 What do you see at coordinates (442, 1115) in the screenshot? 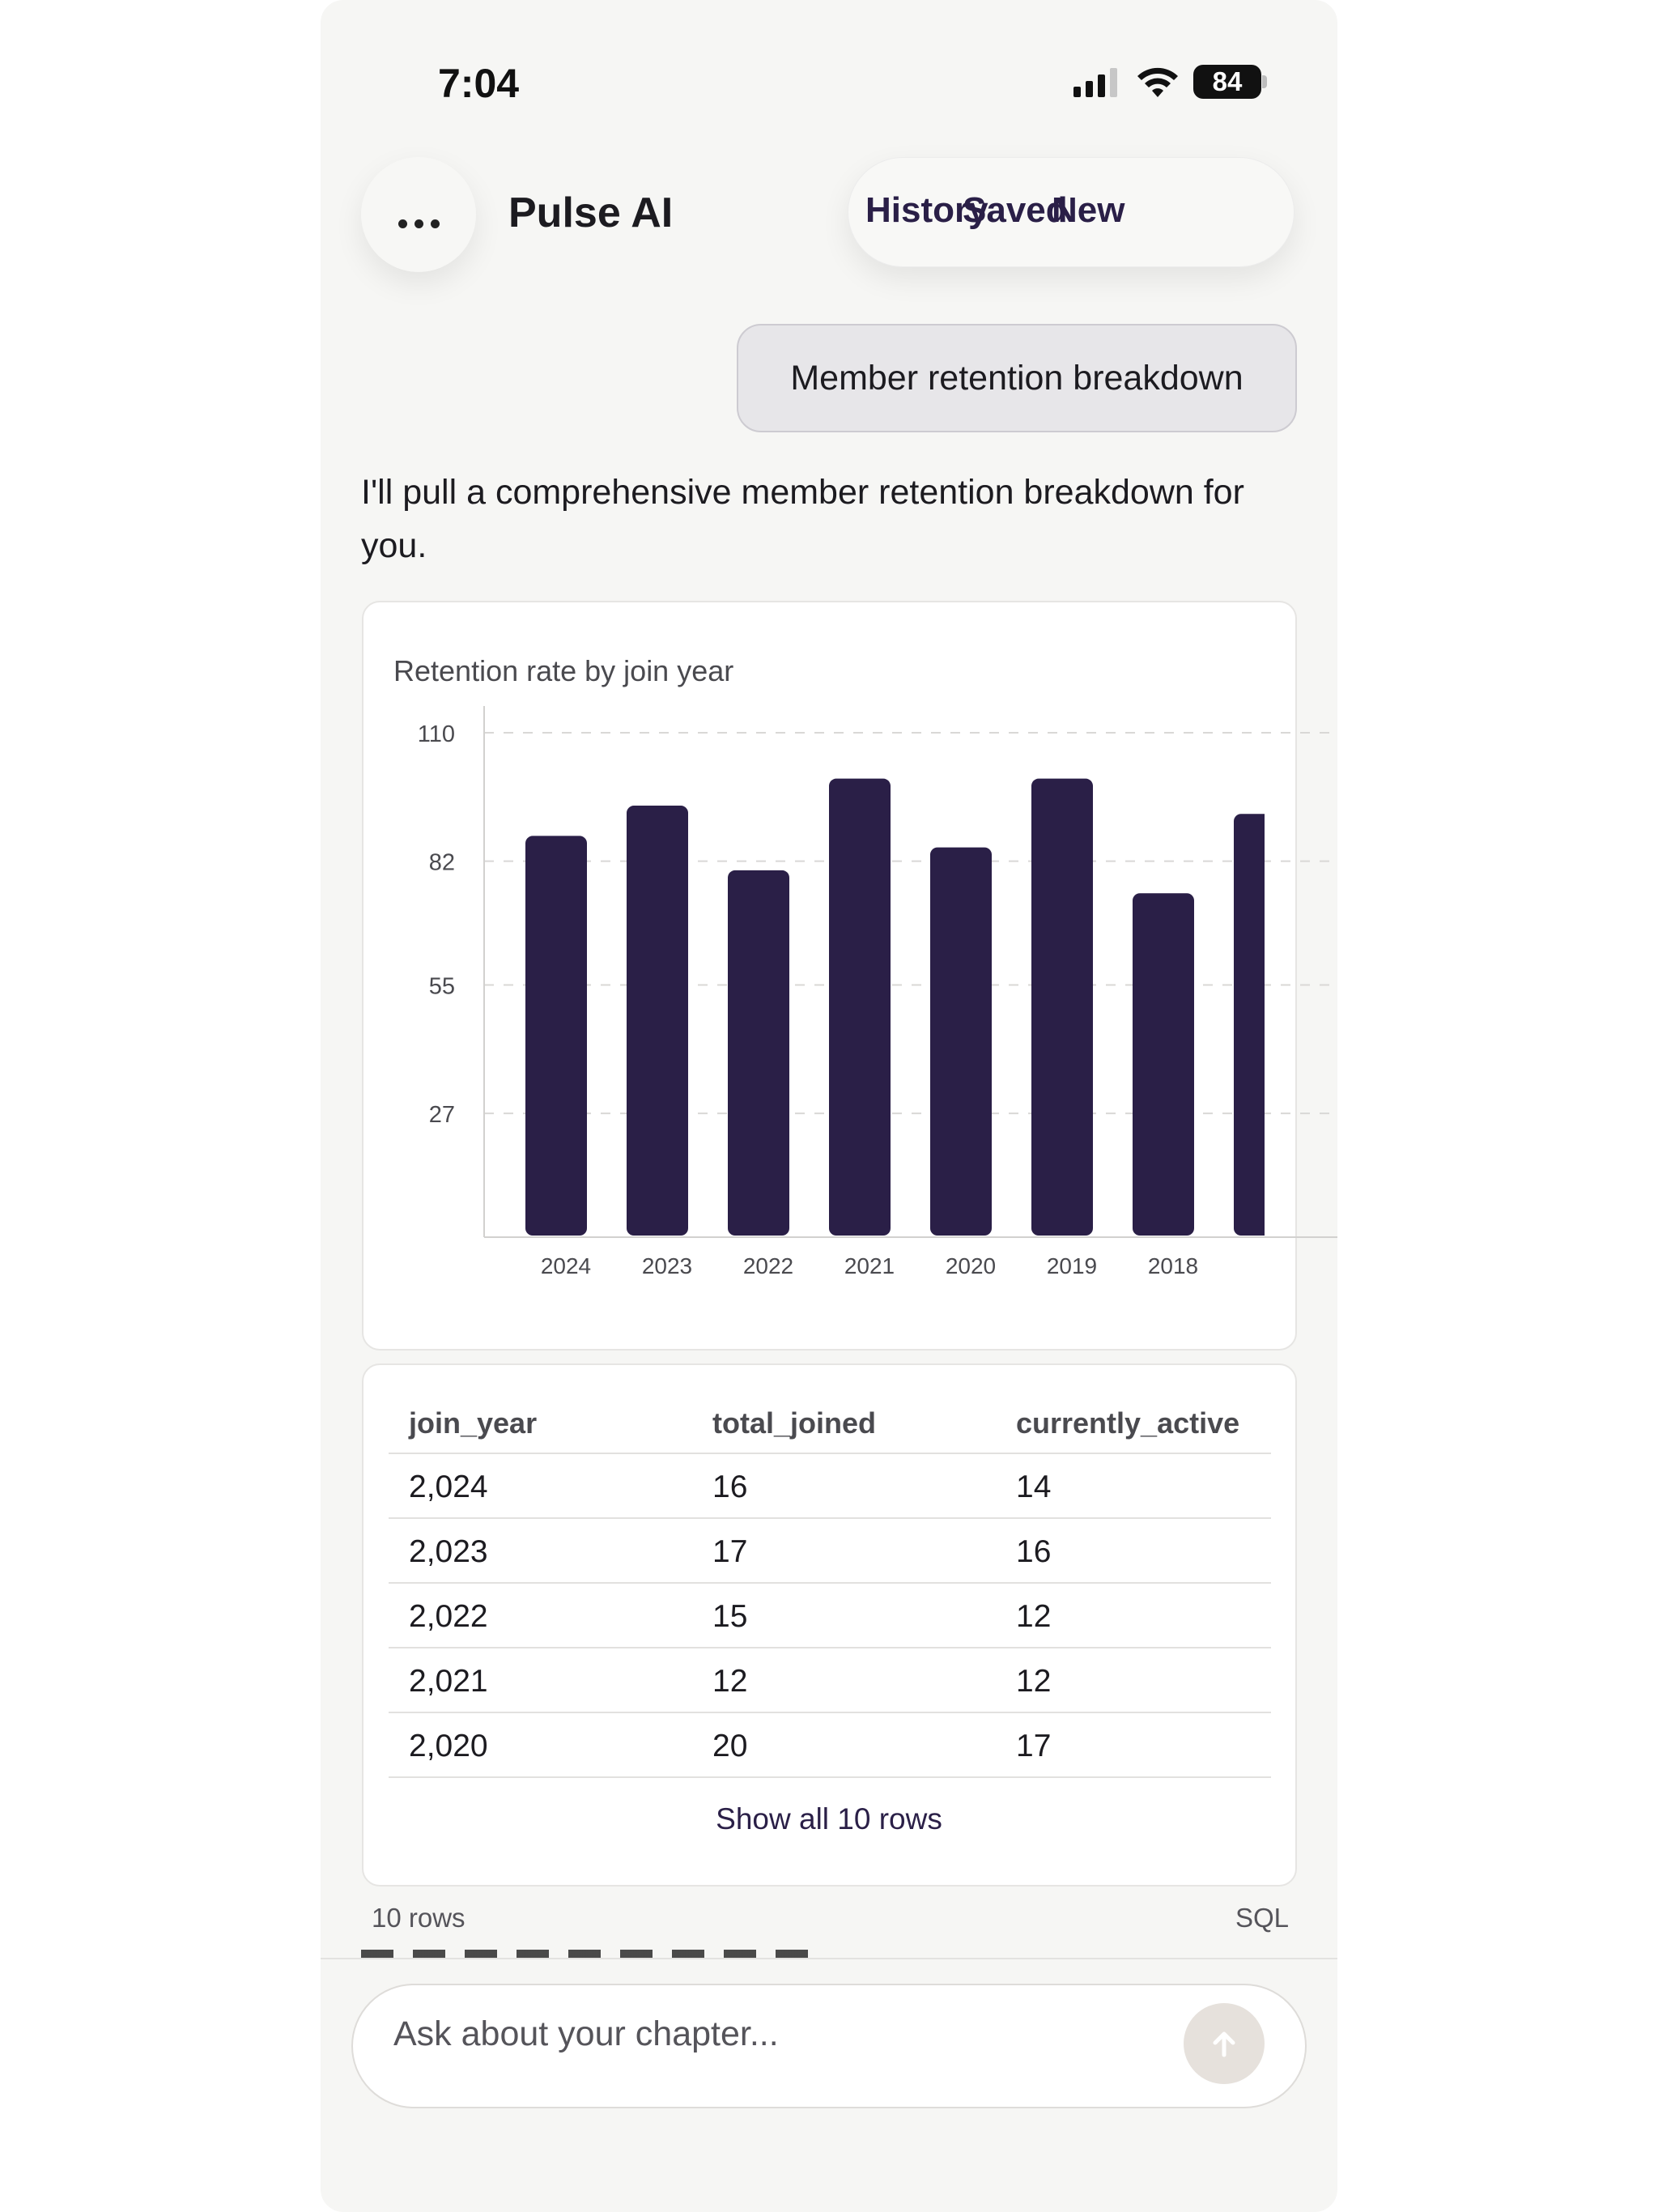
I see `y-tick-label: 27` at bounding box center [442, 1115].